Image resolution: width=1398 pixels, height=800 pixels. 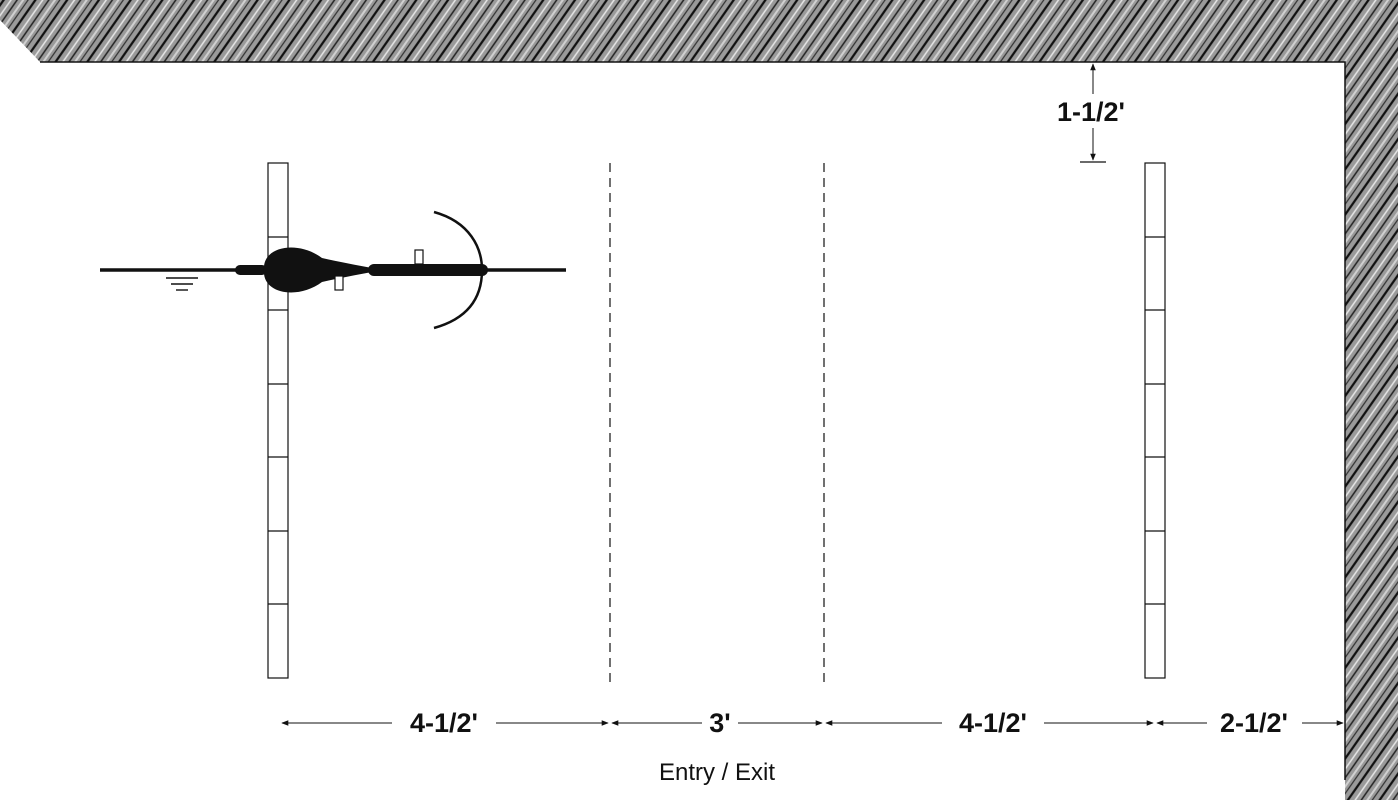 What do you see at coordinates (333, 270) in the screenshot?
I see `apparatus` at bounding box center [333, 270].